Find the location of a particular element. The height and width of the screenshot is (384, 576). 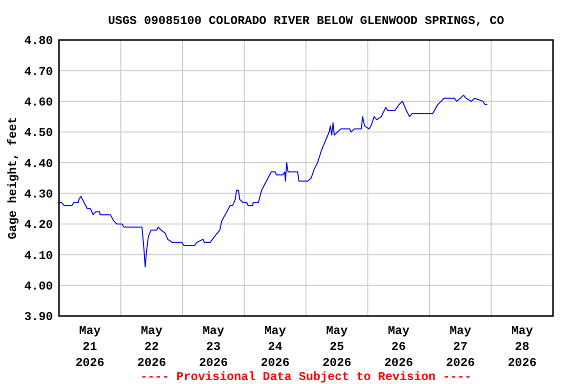

x-tick-label: May 23 2026 is located at coordinates (213, 347).